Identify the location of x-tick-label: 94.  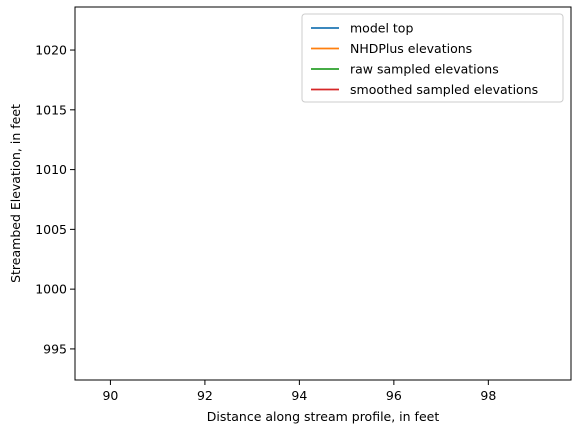
(299, 395).